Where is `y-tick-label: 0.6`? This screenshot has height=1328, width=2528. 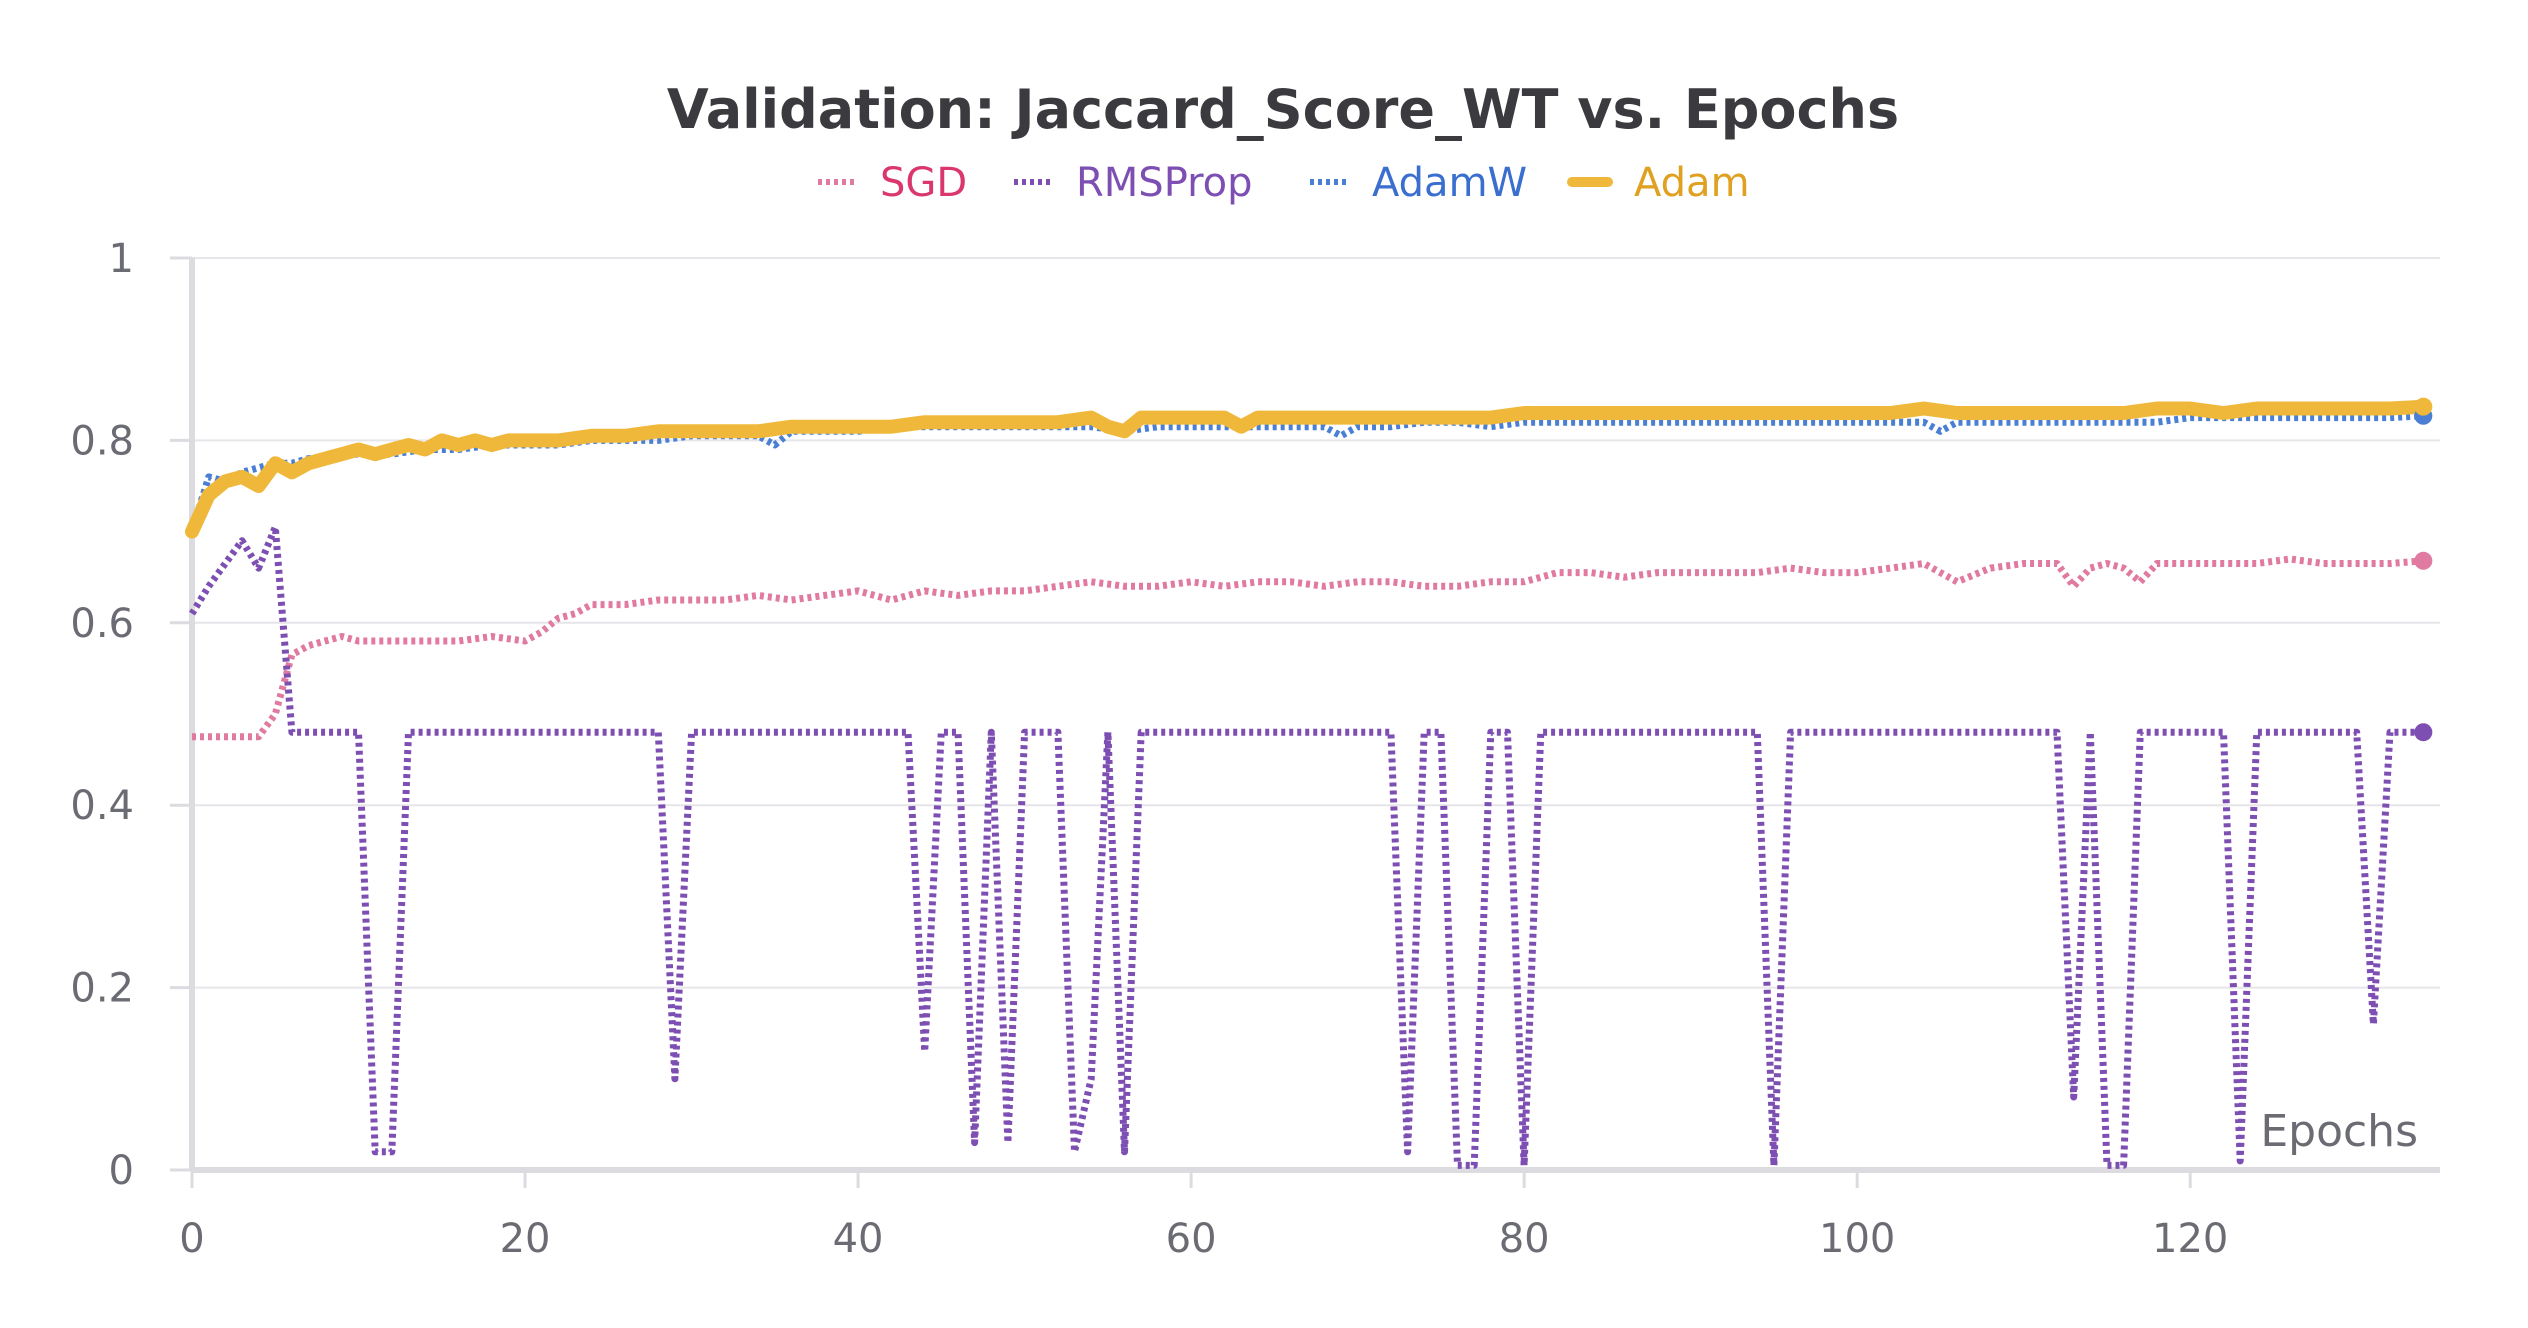 y-tick-label: 0.6 is located at coordinates (102, 624).